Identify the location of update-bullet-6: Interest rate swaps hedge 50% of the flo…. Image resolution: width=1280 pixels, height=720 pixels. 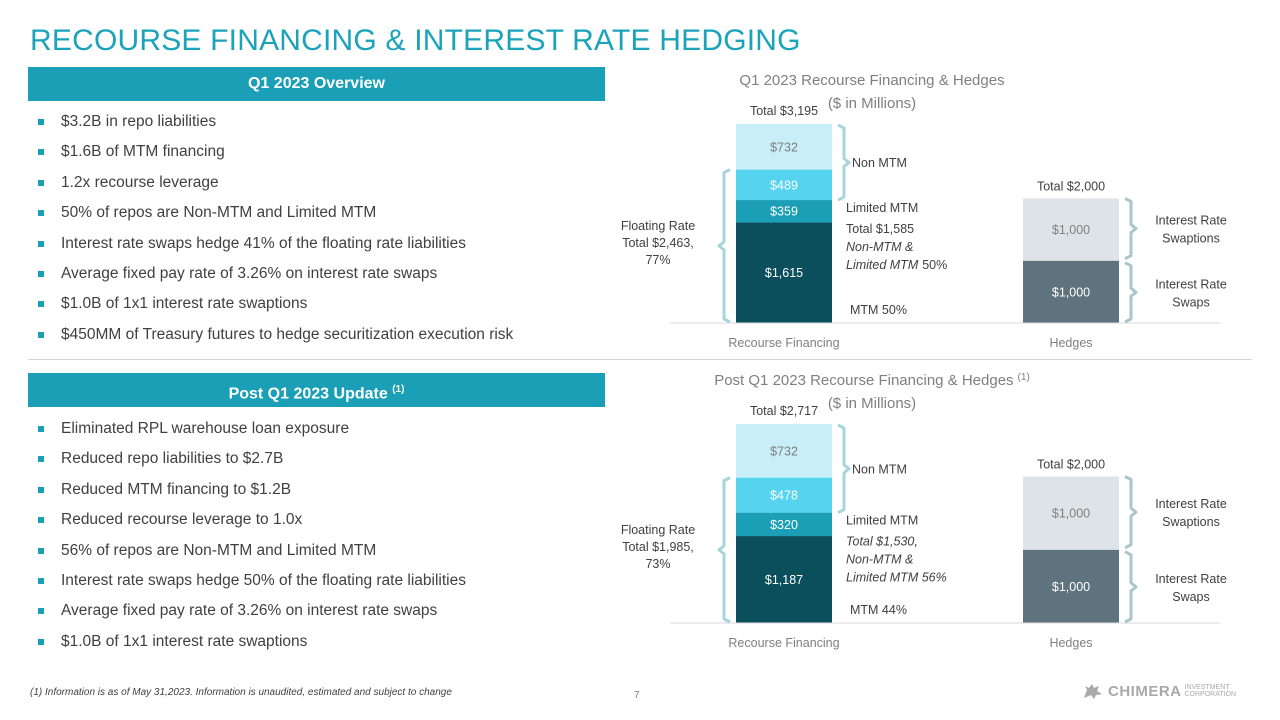
(318, 586).